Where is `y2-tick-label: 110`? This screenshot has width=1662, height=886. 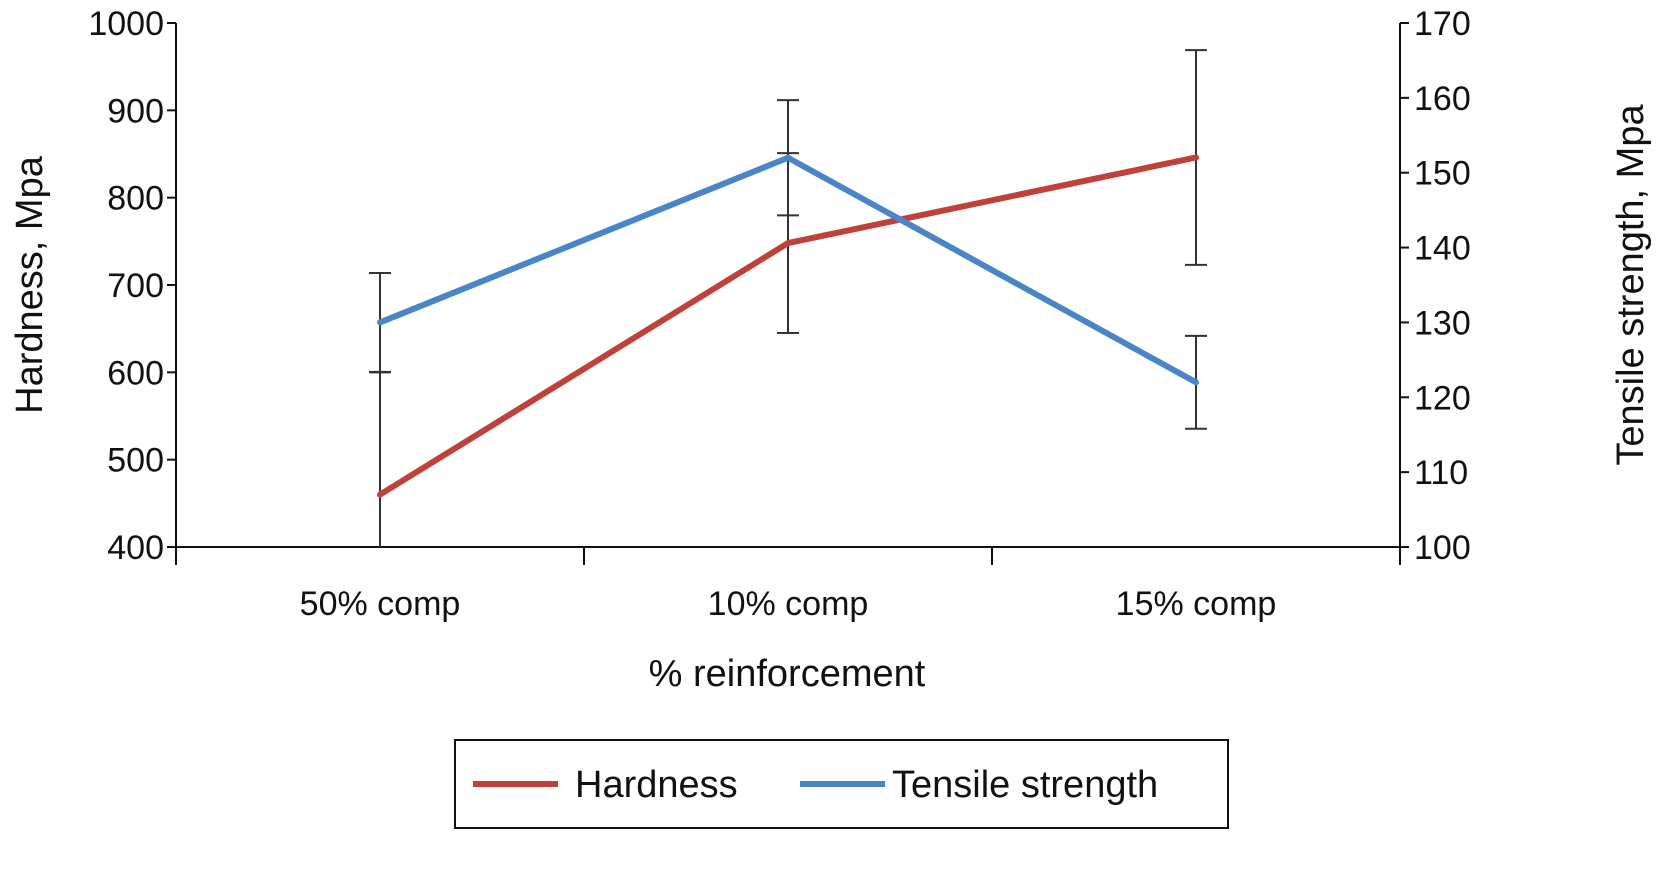 y2-tick-label: 110 is located at coordinates (1441, 473).